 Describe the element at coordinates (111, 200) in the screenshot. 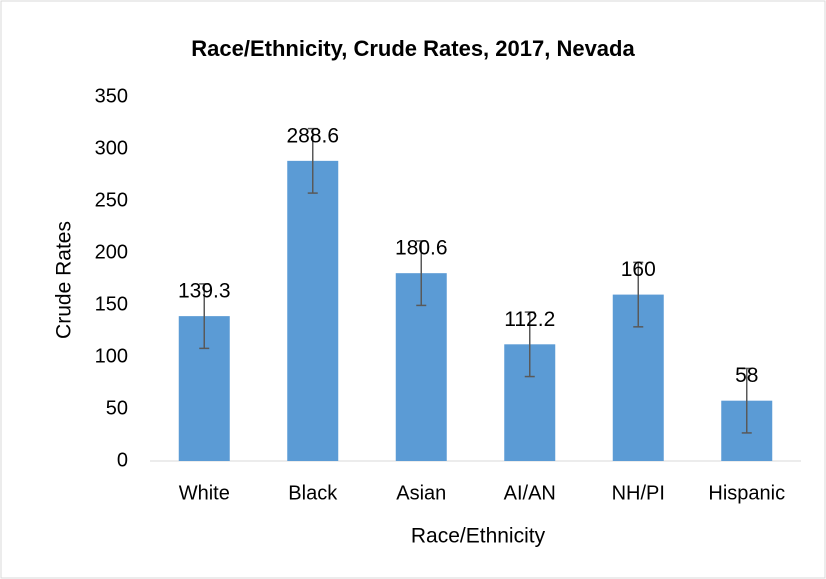

I see `y-tick-label: 250` at that location.